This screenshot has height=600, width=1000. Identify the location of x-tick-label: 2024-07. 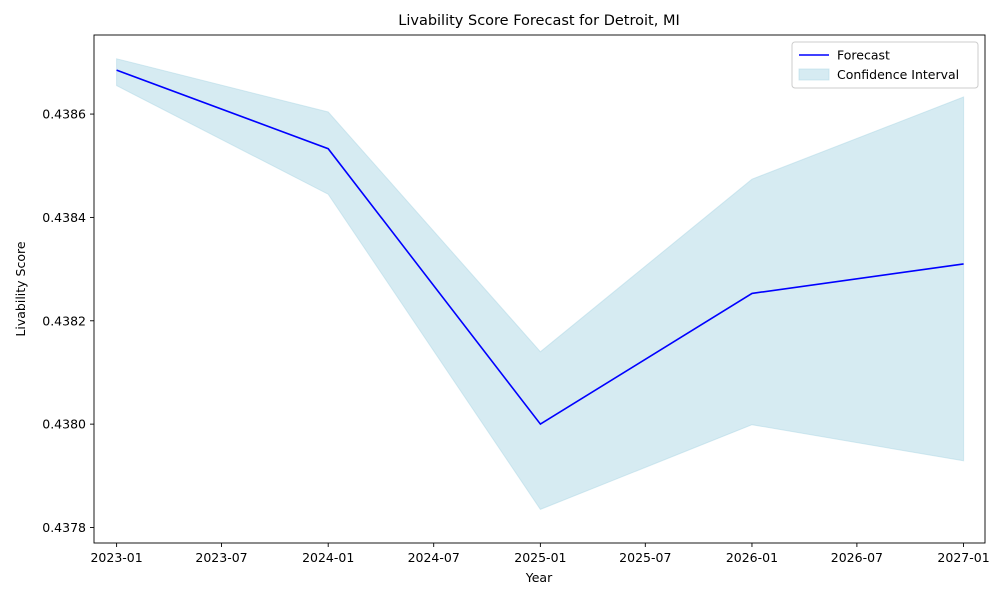
(434, 557).